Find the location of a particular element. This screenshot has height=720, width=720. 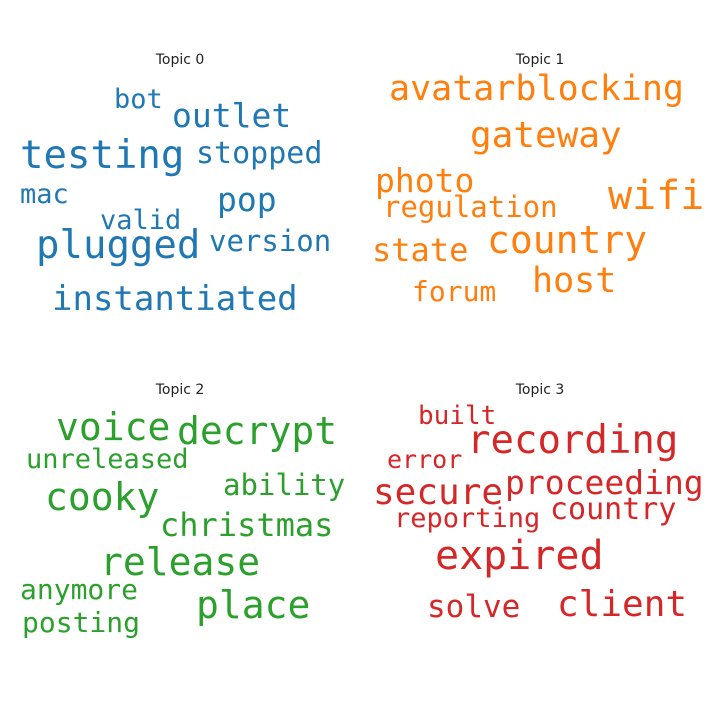

word: version is located at coordinates (270, 241).